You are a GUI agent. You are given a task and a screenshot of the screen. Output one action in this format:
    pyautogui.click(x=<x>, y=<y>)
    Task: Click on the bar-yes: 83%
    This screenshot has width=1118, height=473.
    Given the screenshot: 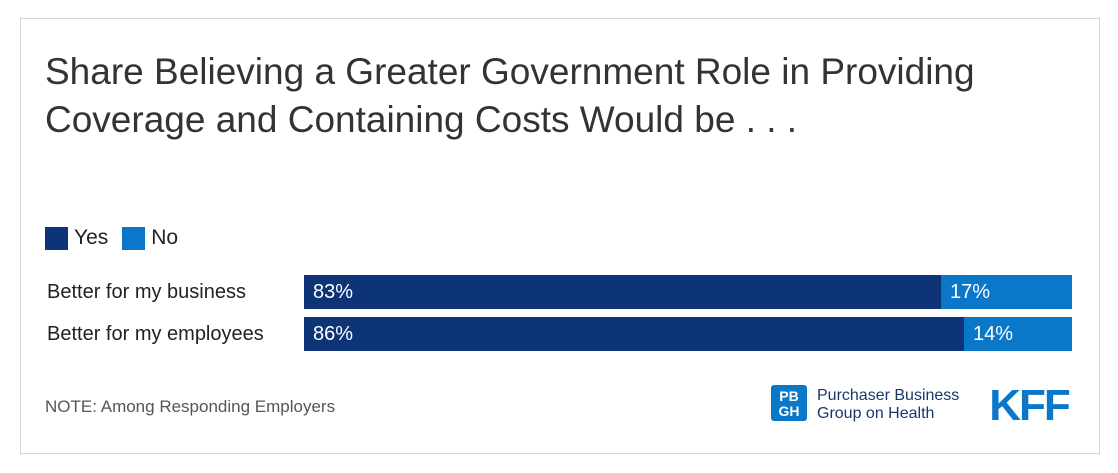 What is the action you would take?
    pyautogui.click(x=622, y=292)
    